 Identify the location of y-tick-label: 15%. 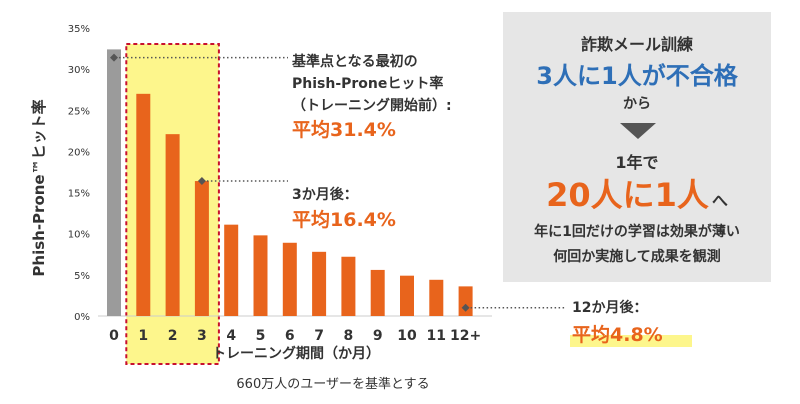
(79, 194).